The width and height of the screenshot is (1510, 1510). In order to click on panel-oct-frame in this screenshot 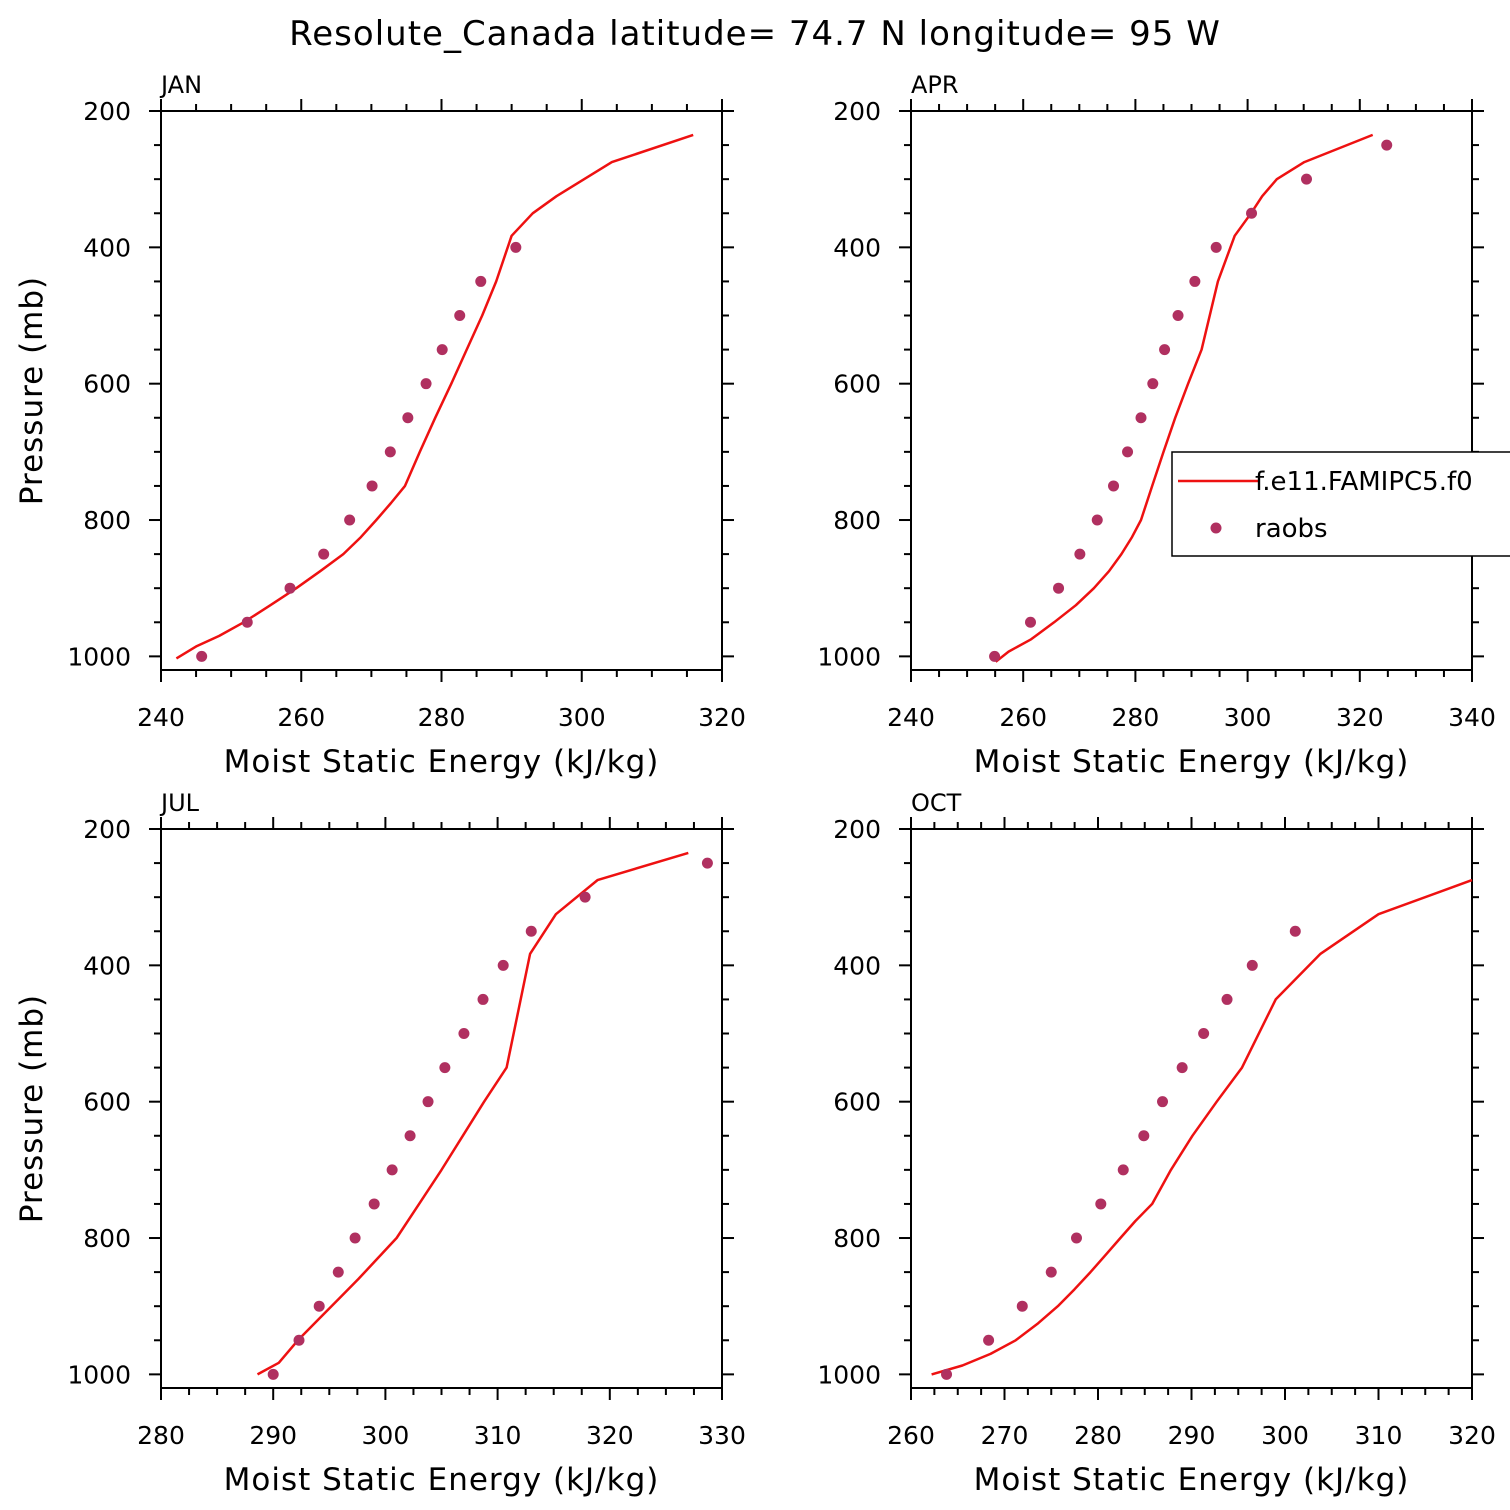, I will do `click(1191, 1108)`.